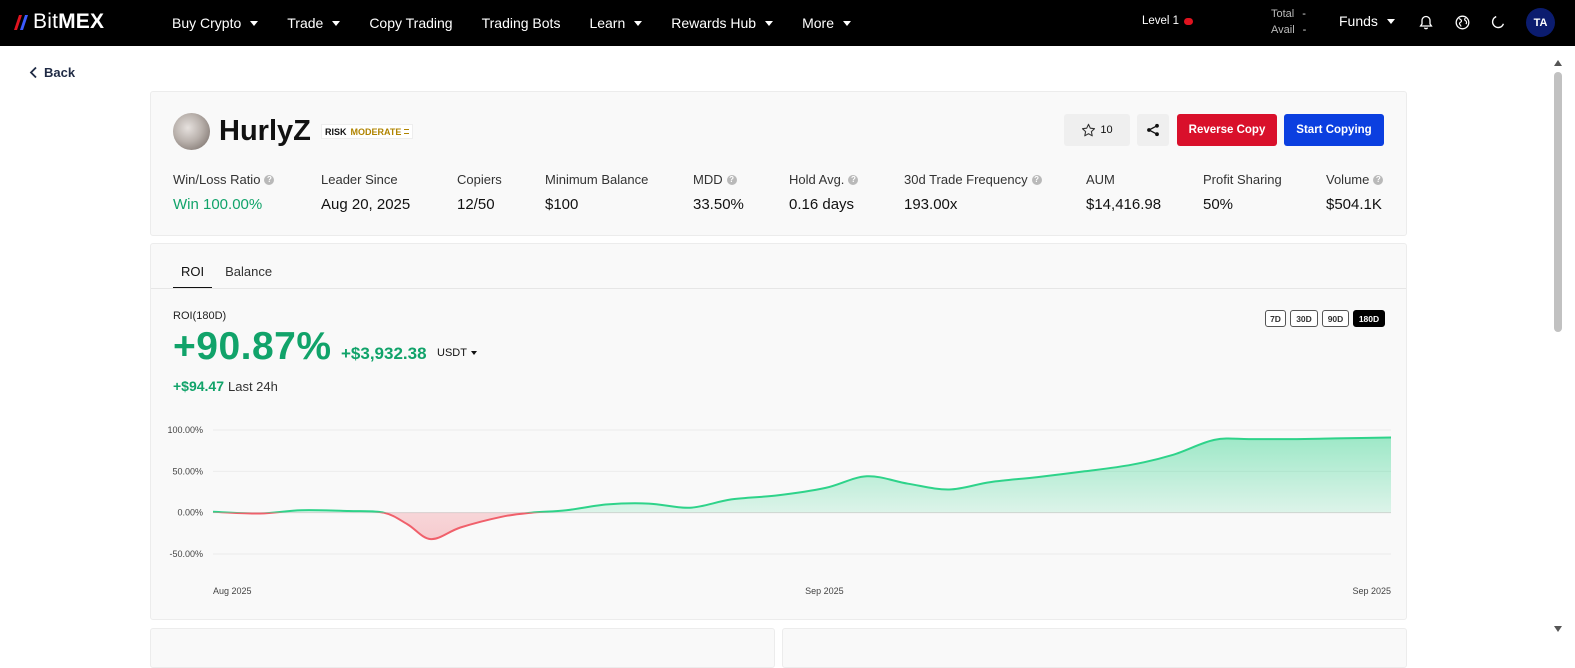  I want to click on nav-copy-trading: Copy Trading, so click(410, 23).